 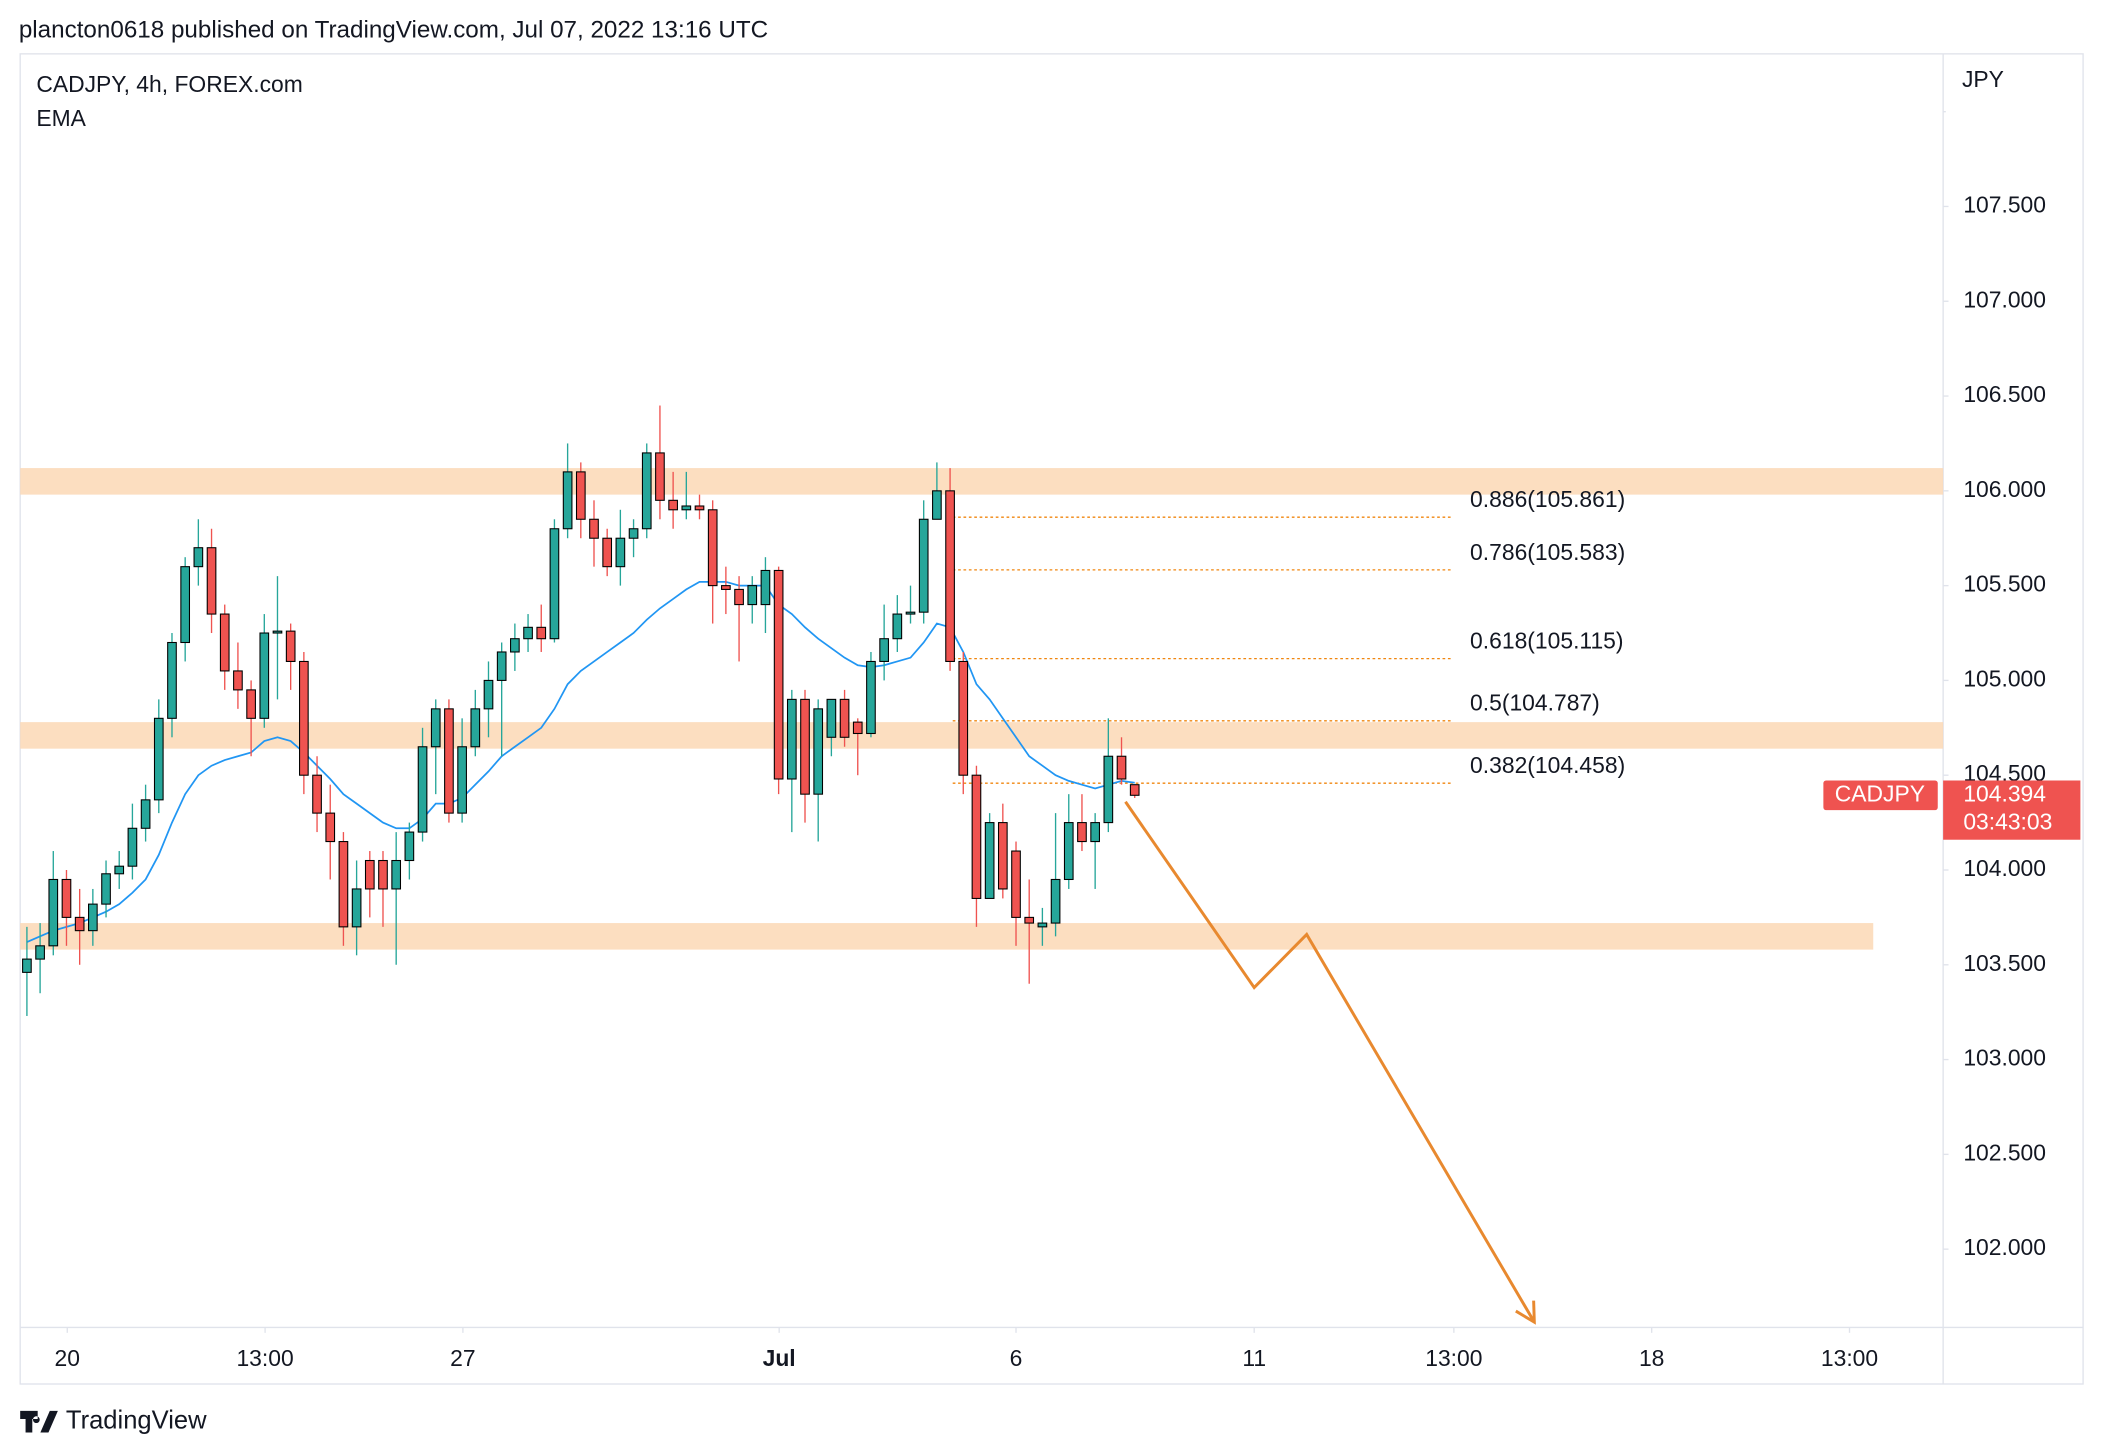 I want to click on x-tick-label: 20, so click(x=67, y=1358).